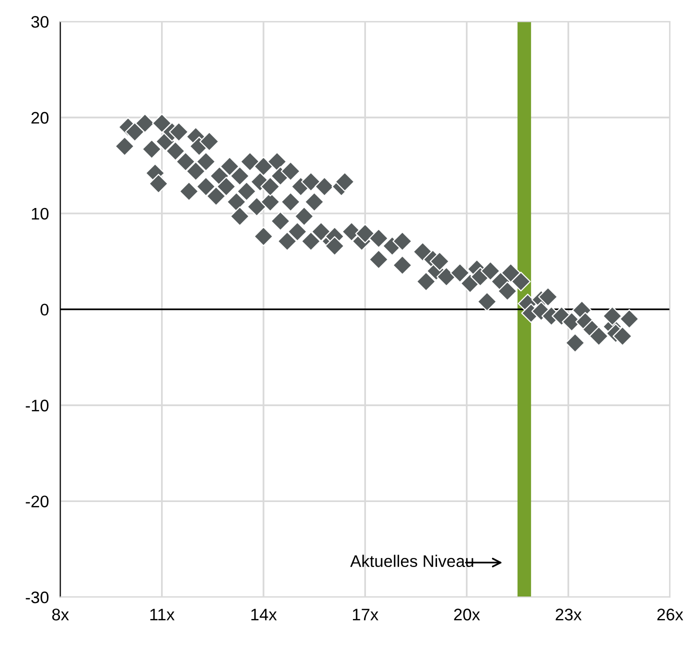 This screenshot has width=685, height=654. Describe the element at coordinates (467, 614) in the screenshot. I see `x-tick-label: 20x` at that location.